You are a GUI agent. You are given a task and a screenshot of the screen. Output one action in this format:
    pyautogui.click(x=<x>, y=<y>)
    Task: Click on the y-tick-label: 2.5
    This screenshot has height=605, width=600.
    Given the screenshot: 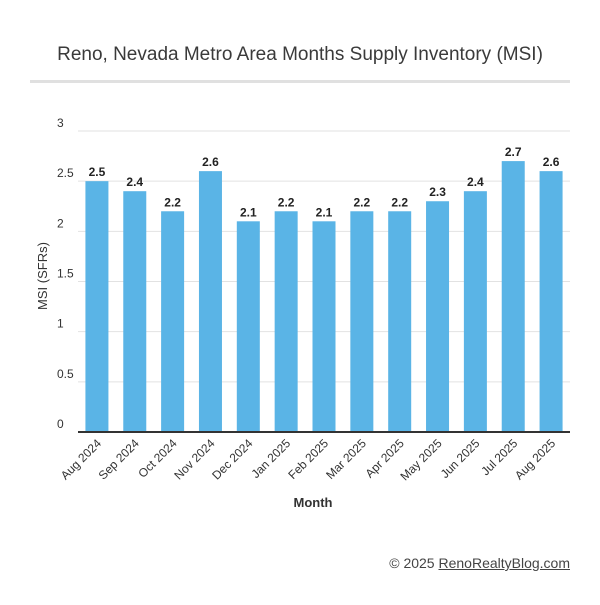 What is the action you would take?
    pyautogui.click(x=65, y=173)
    